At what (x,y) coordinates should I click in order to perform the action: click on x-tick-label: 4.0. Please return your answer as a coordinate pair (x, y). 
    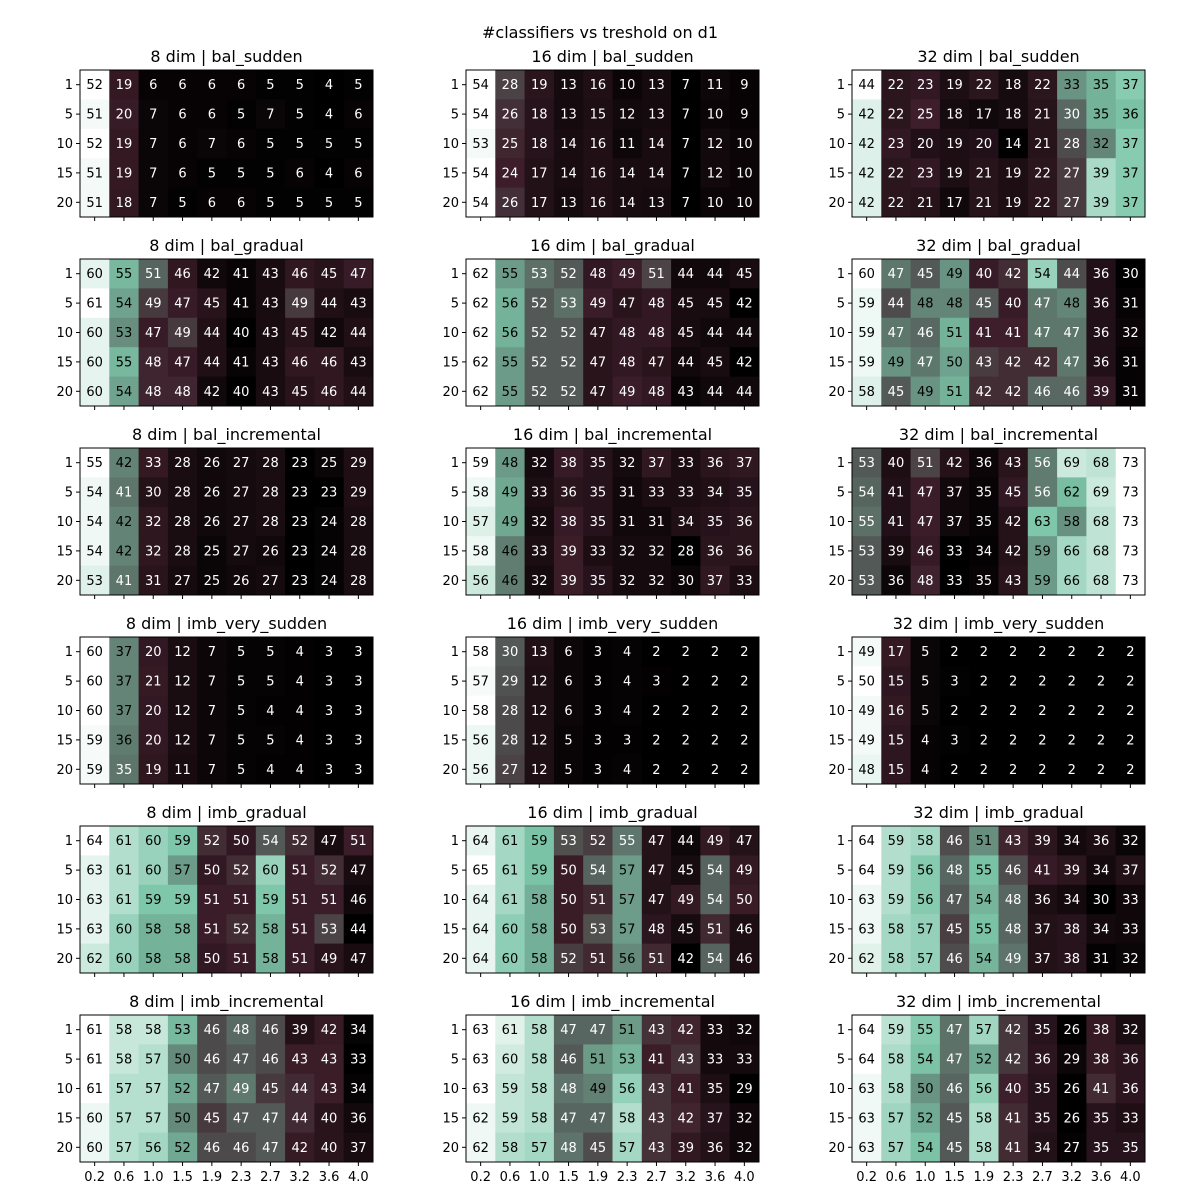
    Looking at the image, I should click on (358, 1177).